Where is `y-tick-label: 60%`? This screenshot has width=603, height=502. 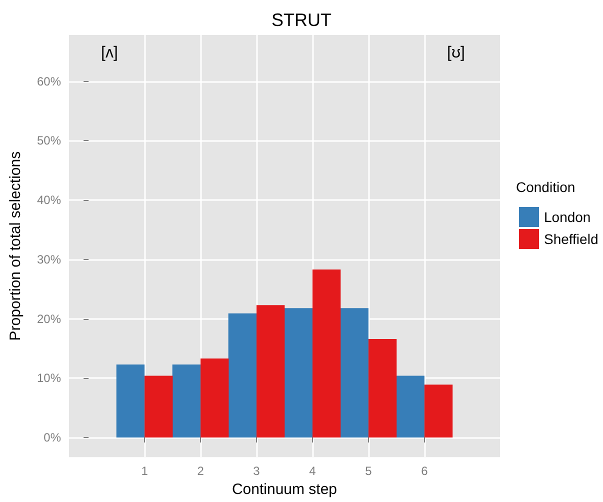 y-tick-label: 60% is located at coordinates (49, 81).